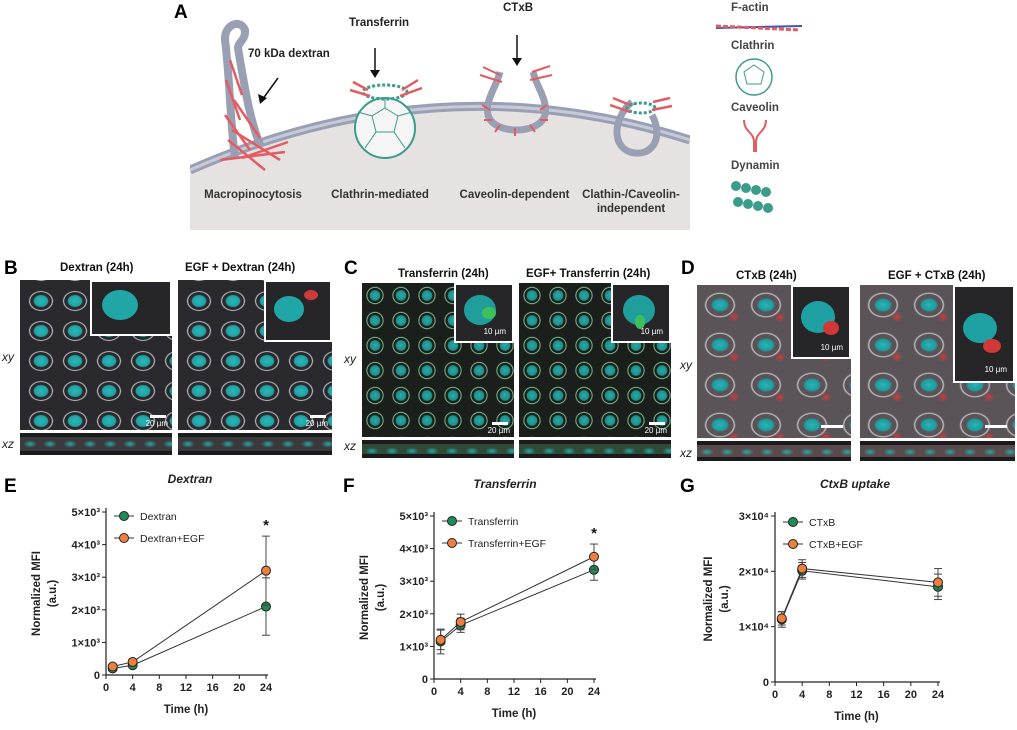 The image size is (1017, 730). I want to click on transferrin-arrowhead, so click(375, 74).